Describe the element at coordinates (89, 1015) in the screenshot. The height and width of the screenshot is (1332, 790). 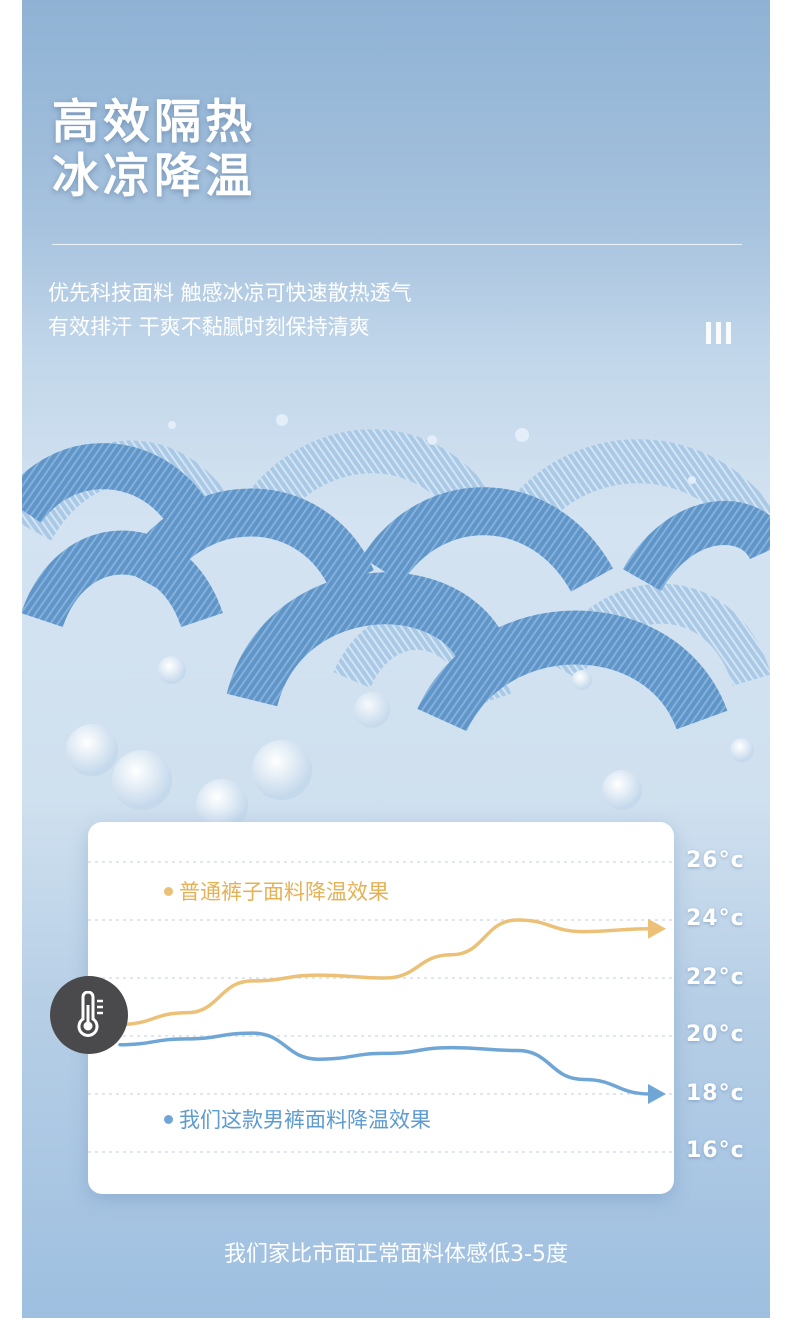
I see `thermometer-icon` at that location.